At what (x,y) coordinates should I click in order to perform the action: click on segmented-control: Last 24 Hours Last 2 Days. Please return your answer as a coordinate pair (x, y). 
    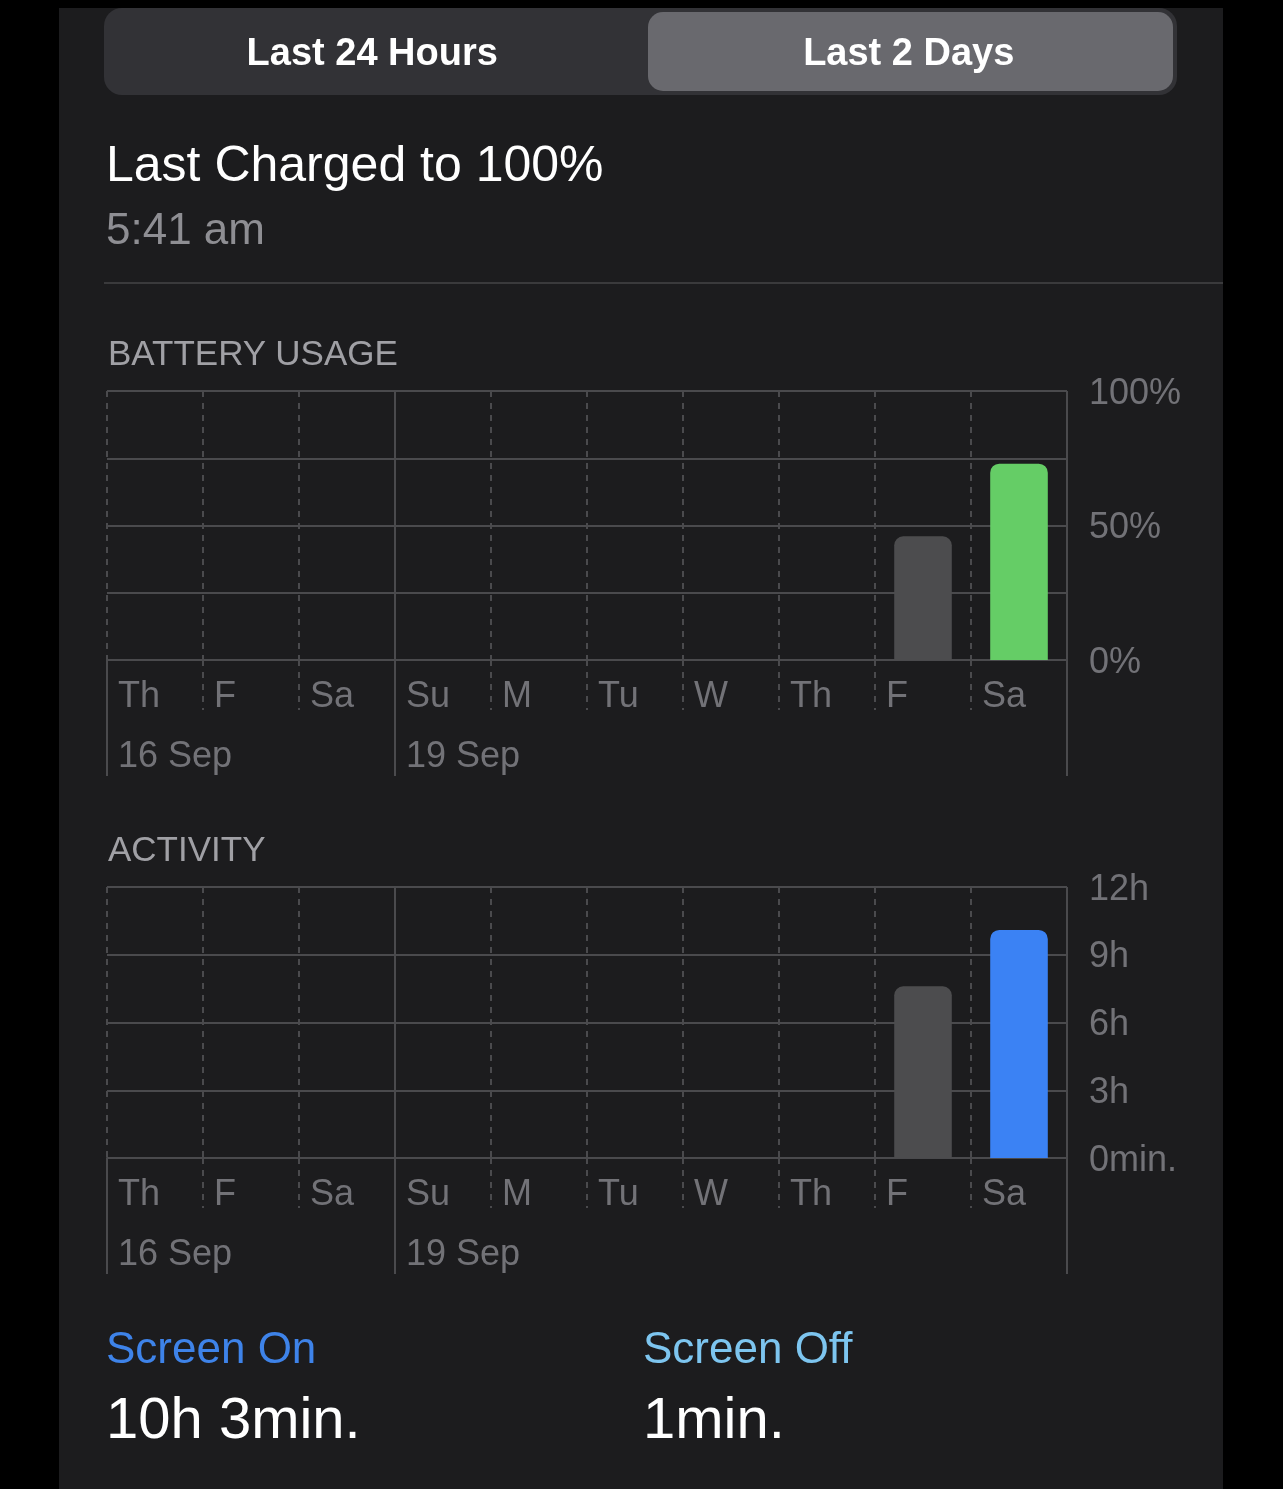
    Looking at the image, I should click on (640, 51).